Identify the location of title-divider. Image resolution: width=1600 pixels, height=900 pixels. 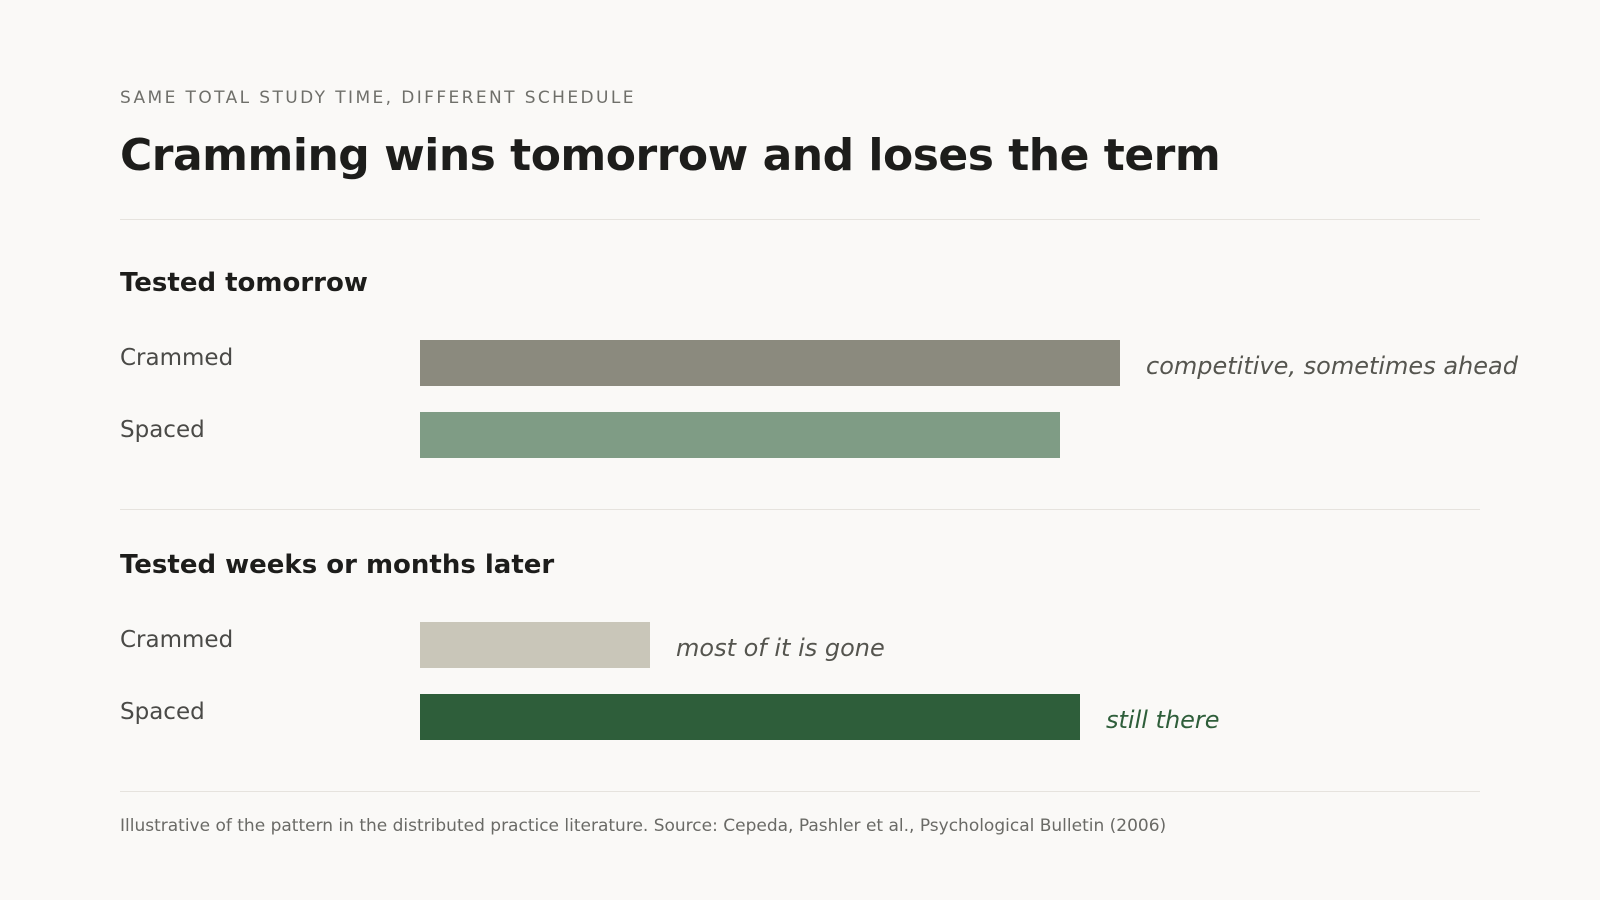
(800, 219).